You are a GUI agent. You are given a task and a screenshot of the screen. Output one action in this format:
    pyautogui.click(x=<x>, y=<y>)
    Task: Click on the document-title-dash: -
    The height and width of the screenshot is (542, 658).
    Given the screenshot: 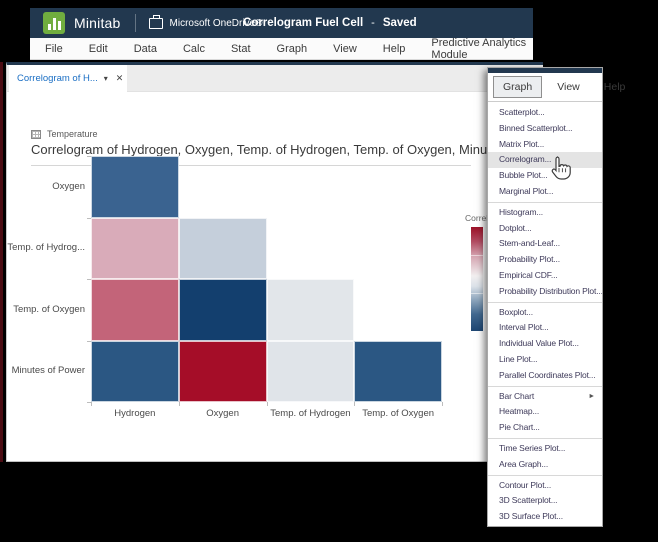 What is the action you would take?
    pyautogui.click(x=373, y=23)
    